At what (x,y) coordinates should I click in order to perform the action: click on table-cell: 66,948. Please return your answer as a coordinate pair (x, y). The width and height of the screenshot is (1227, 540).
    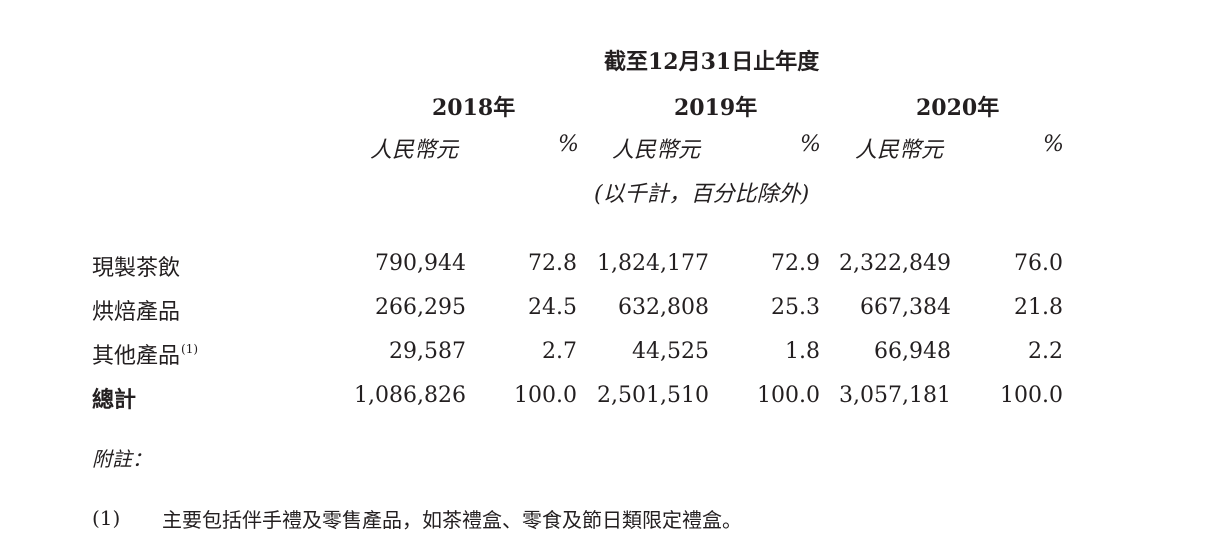
    Looking at the image, I should click on (912, 351).